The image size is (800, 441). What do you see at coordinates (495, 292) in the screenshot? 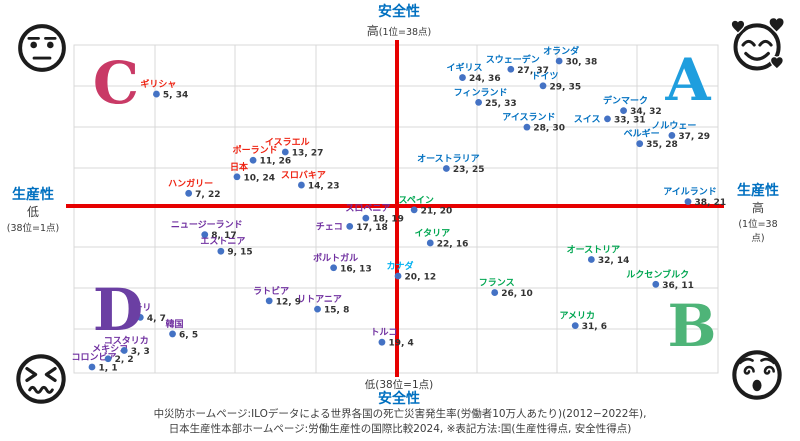
I see `data-point-フランス` at bounding box center [495, 292].